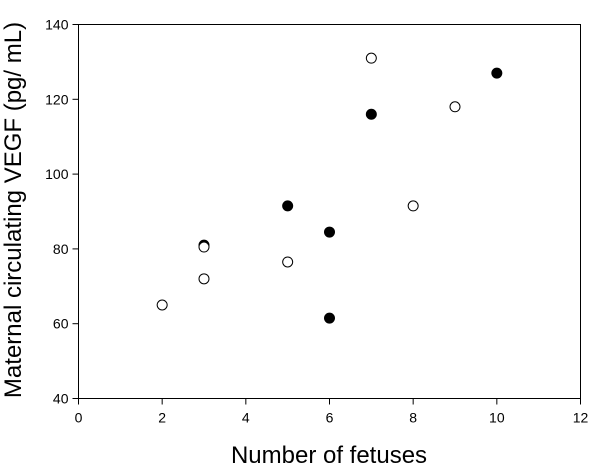  I want to click on x-tick-label: 0, so click(79, 418).